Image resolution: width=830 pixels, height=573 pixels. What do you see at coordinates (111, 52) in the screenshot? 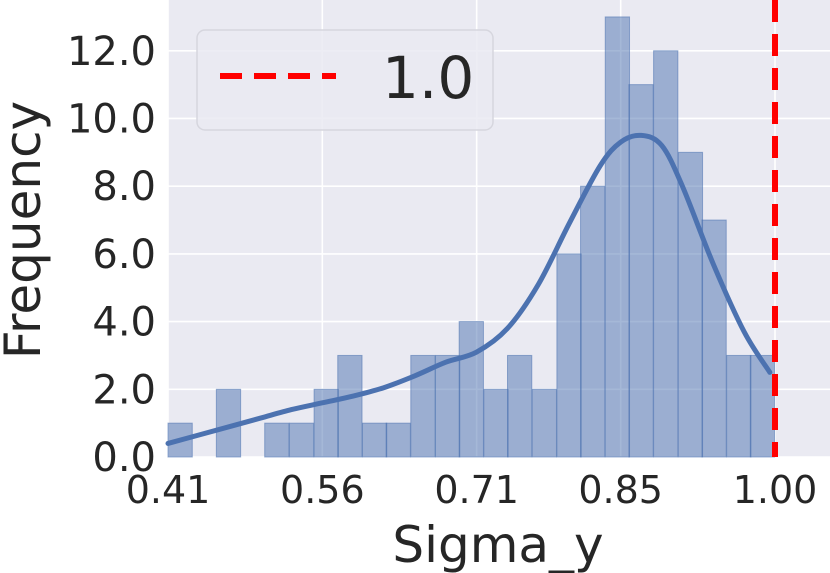
I see `y-tick-label-6: 12.0` at bounding box center [111, 52].